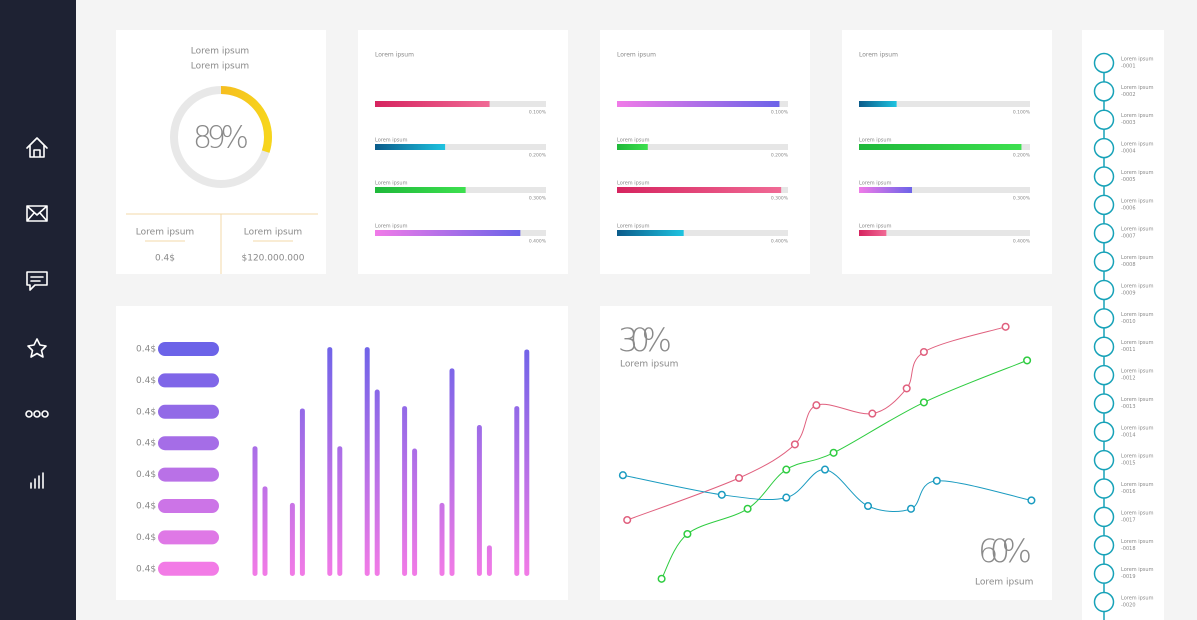 The height and width of the screenshot is (620, 1197). I want to click on timeline-code: -0011, so click(1128, 350).